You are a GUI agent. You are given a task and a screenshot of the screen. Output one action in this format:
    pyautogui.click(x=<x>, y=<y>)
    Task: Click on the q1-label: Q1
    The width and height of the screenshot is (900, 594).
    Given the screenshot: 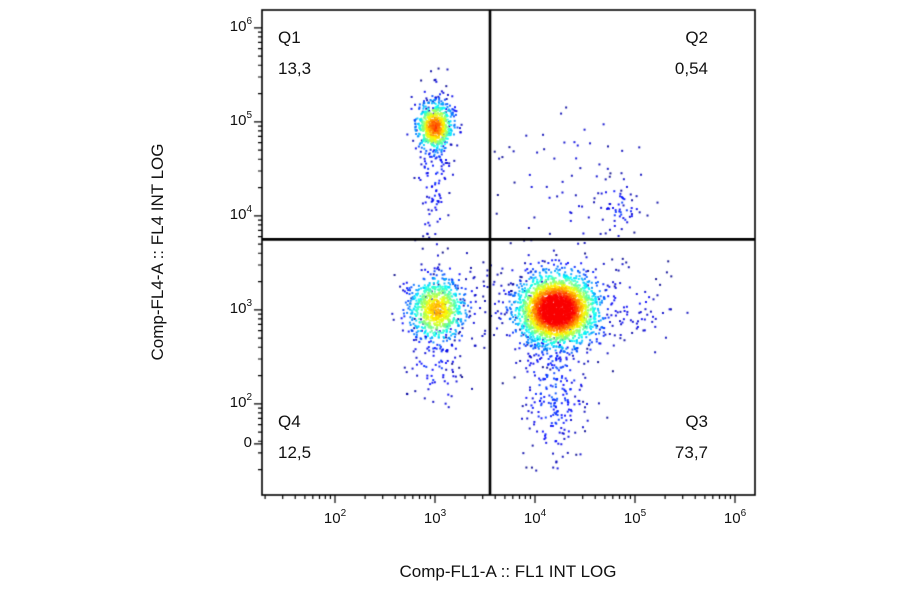 What is the action you would take?
    pyautogui.click(x=289, y=37)
    